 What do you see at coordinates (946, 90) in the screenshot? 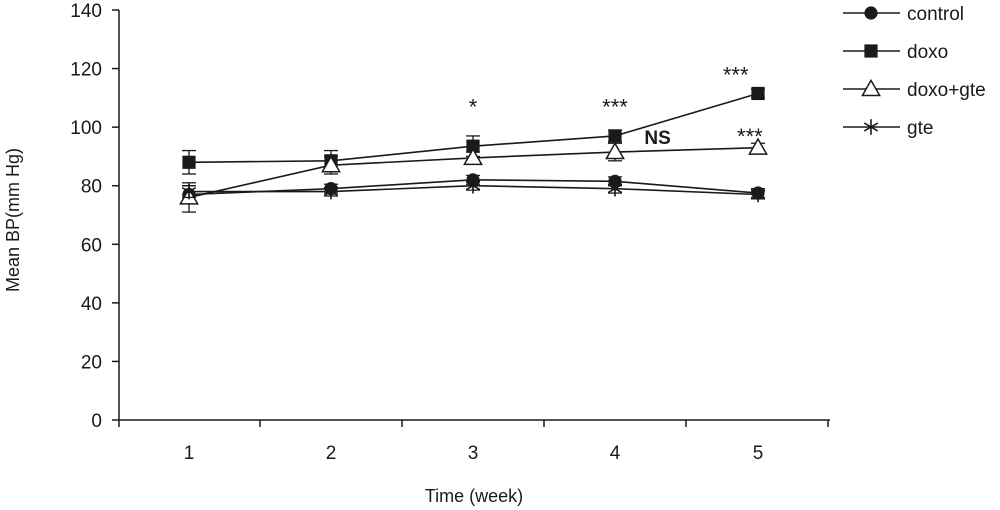
I see `legend-label: doxo+gte` at bounding box center [946, 90].